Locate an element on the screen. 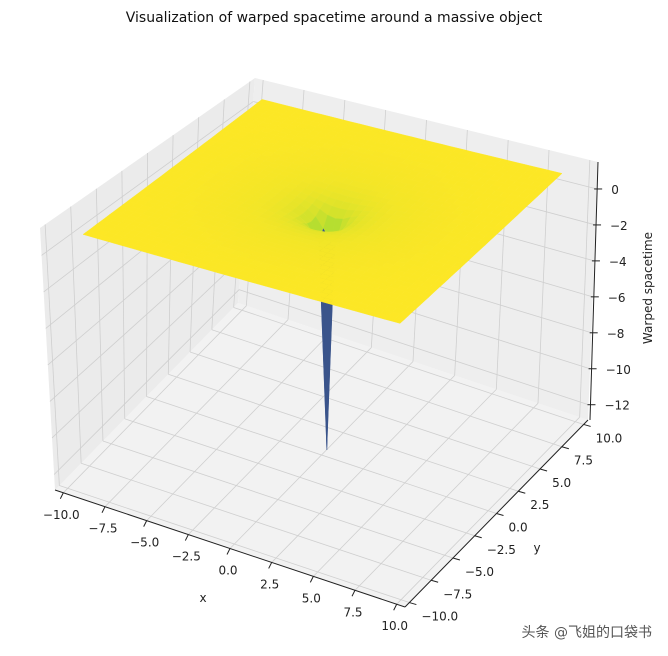 This screenshot has height=656, width=668. z-tick-label: 0 is located at coordinates (615, 190).